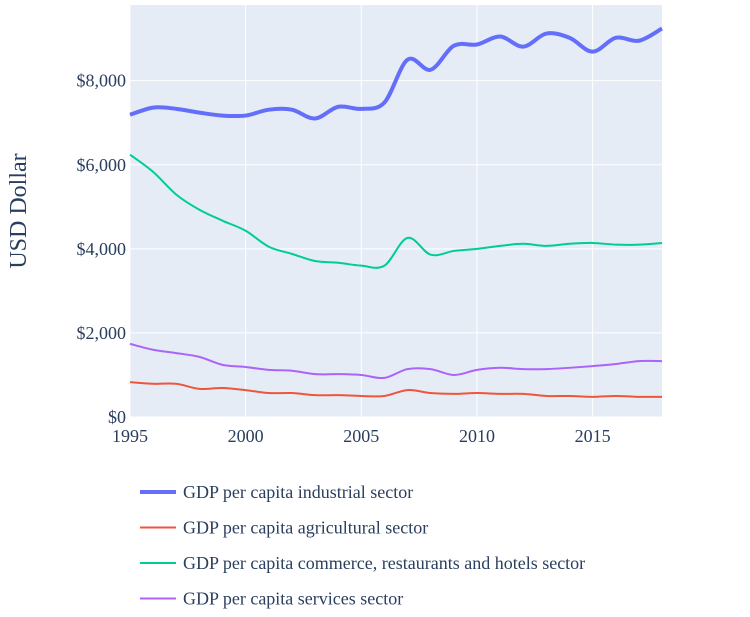  What do you see at coordinates (117, 417) in the screenshot?
I see `y-tick-label: $0` at bounding box center [117, 417].